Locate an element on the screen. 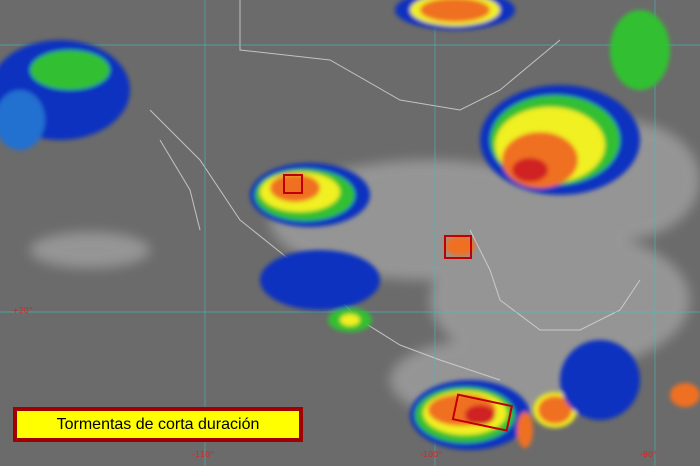 This screenshot has height=466, width=700. legend-text: Tormentas de corta duración is located at coordinates (158, 424).